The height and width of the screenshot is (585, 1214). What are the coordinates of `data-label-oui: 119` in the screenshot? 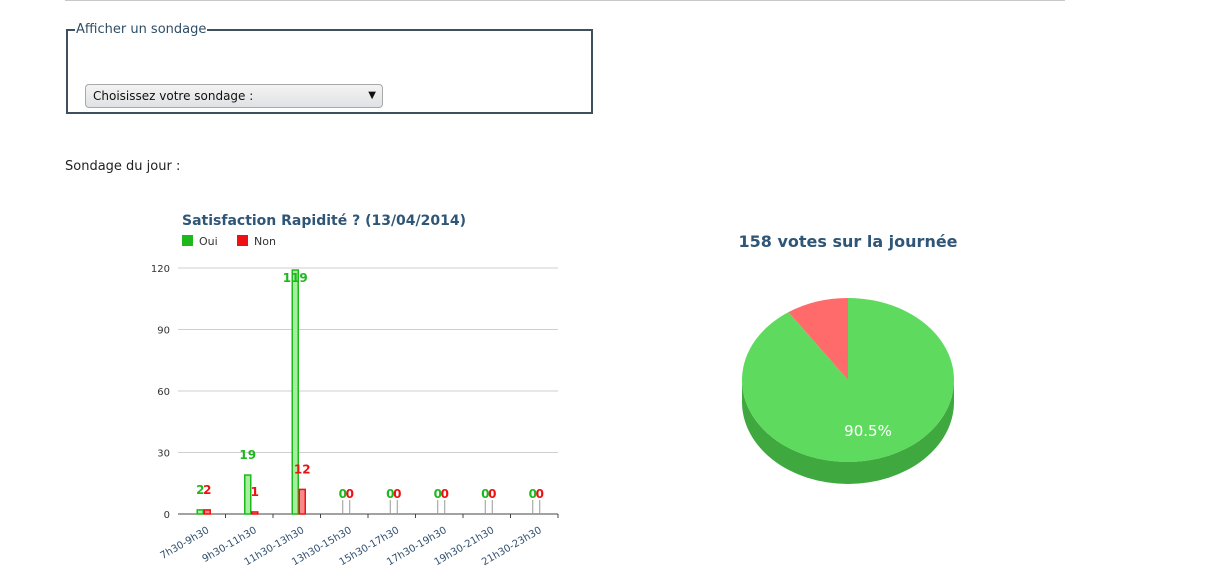 It's located at (295, 278).